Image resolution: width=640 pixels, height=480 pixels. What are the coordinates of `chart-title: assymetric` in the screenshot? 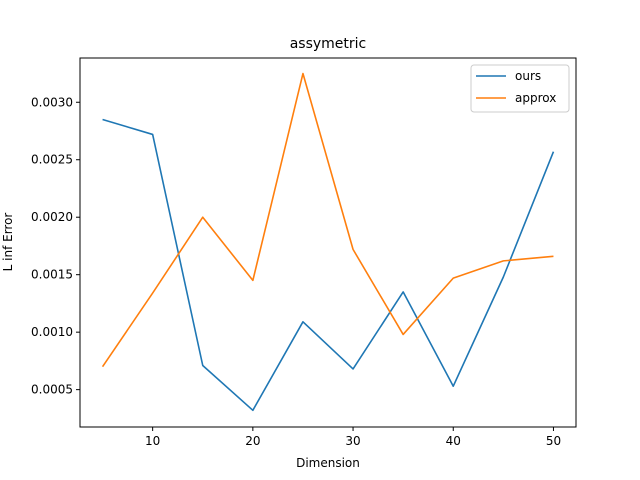 It's located at (328, 44).